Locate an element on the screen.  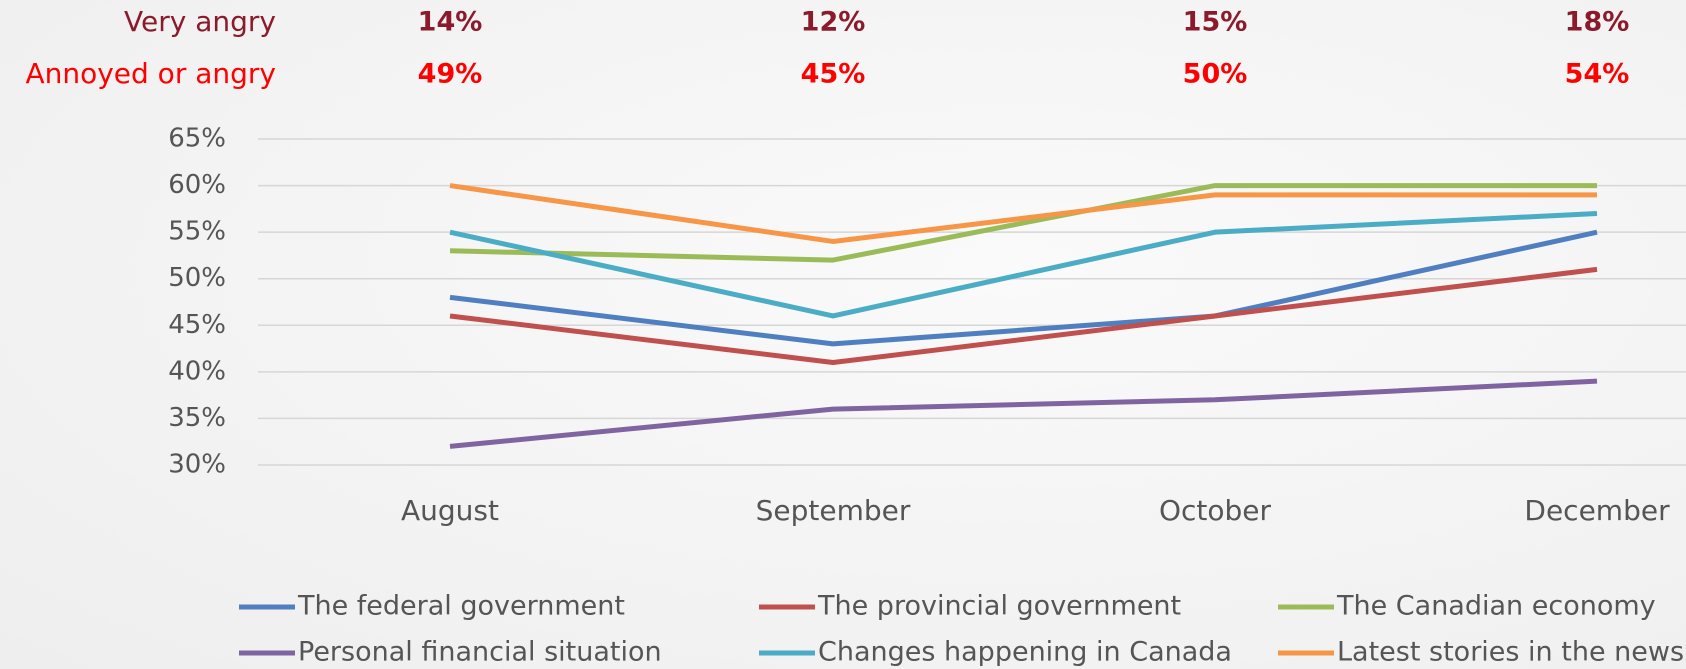
legend-label: Changes happening in Canada is located at coordinates (1025, 652).